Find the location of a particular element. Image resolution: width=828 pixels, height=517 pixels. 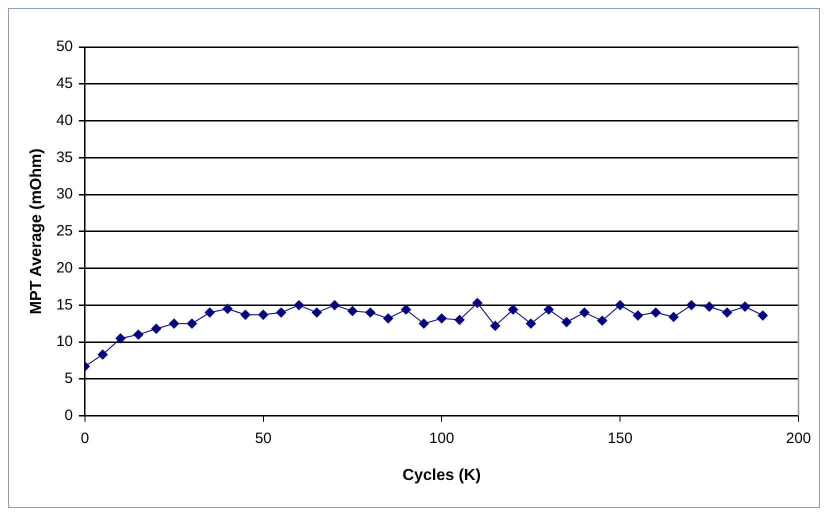

y-tick-label: 15 is located at coordinates (64, 305).